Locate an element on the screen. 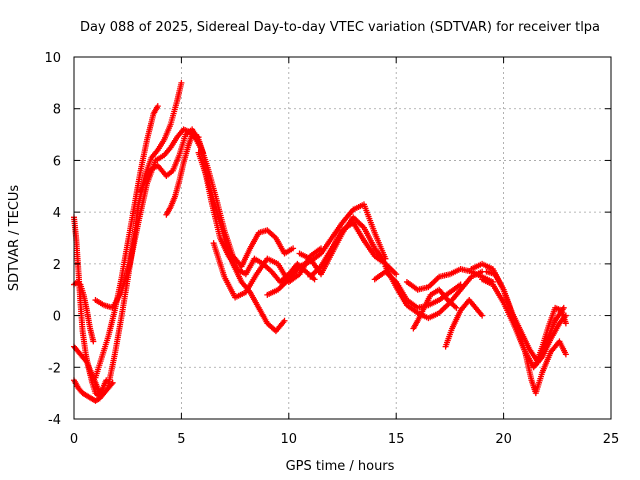 This screenshot has width=640, height=480. y-tick-label: 2 is located at coordinates (57, 265).